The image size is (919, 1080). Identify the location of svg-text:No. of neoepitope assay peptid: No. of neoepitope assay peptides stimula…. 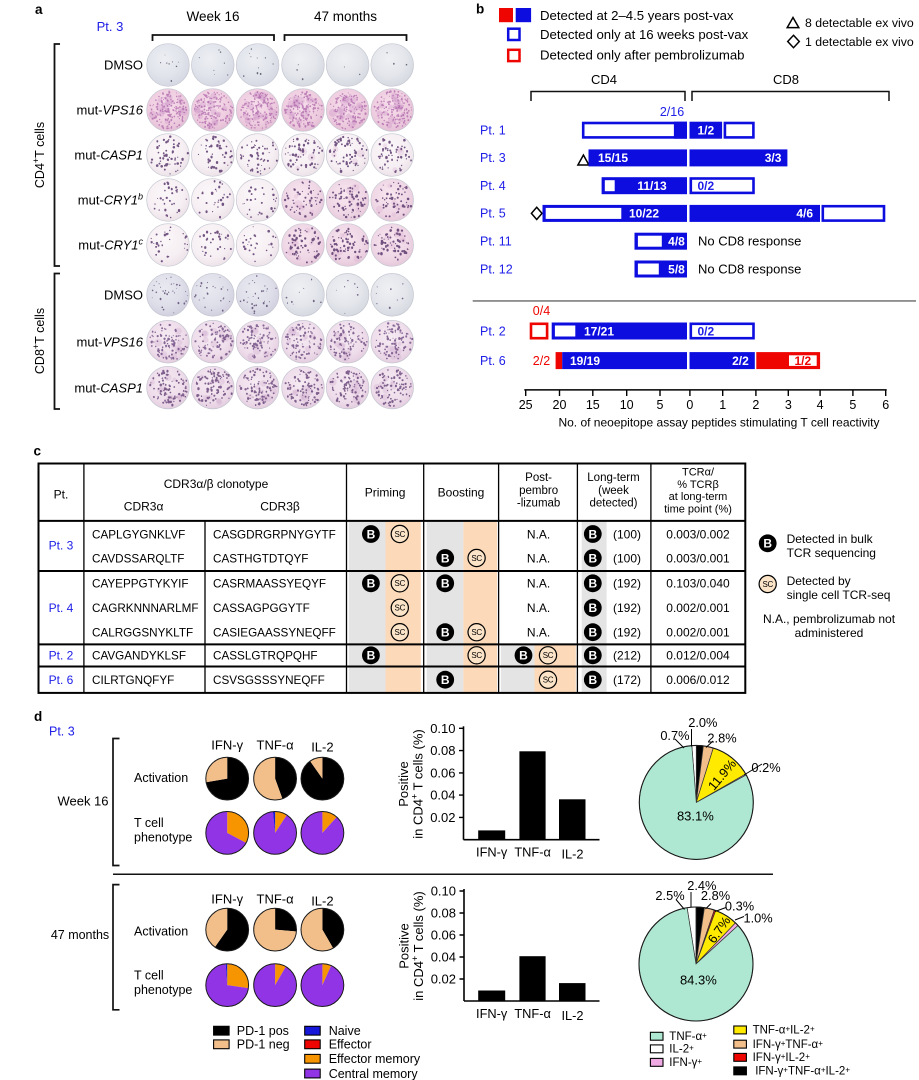
(718, 423).